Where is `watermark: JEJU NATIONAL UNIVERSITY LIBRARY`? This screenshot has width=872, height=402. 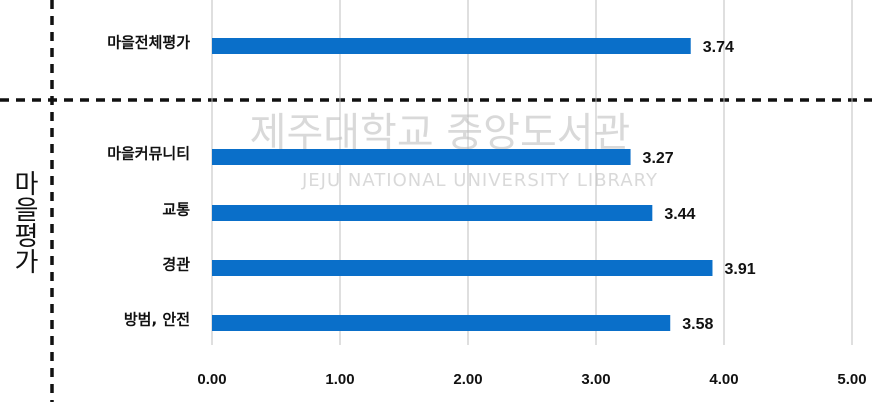
watermark: JEJU NATIONAL UNIVERSITY LIBRARY is located at coordinates (479, 180).